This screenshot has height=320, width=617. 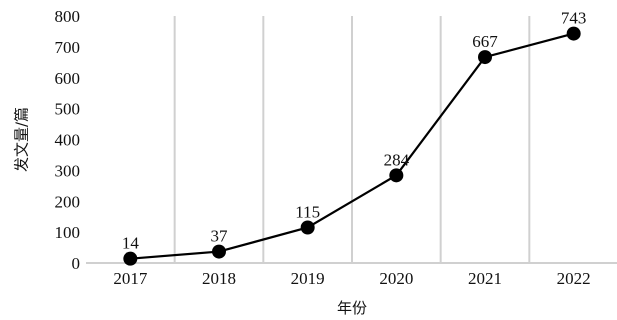 What do you see at coordinates (68, 47) in the screenshot?
I see `y-tick-label-700: 700` at bounding box center [68, 47].